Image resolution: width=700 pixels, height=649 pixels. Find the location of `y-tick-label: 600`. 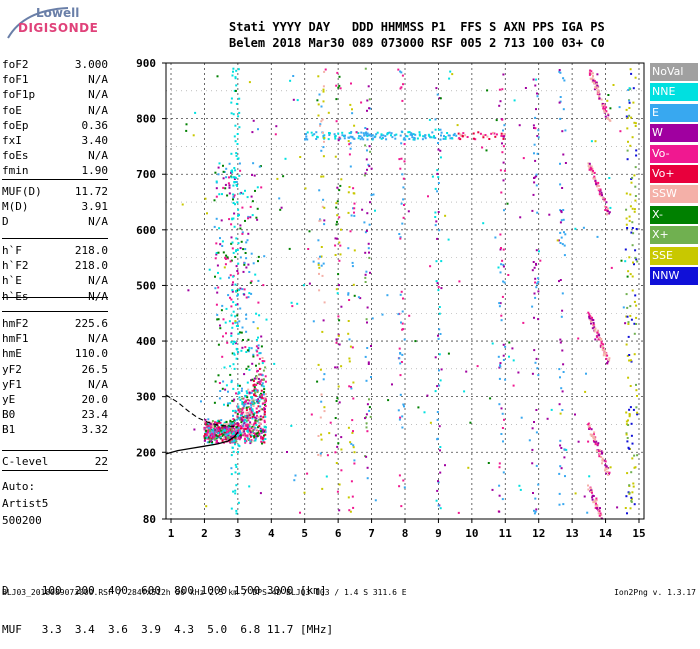

y-tick-label: 600 is located at coordinates (146, 230).